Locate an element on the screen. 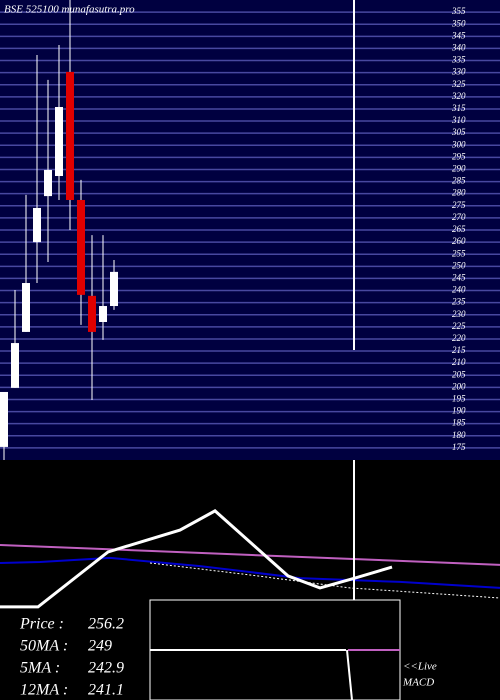 The height and width of the screenshot is (700, 500). y-tick-label: 335 is located at coordinates (458, 60).